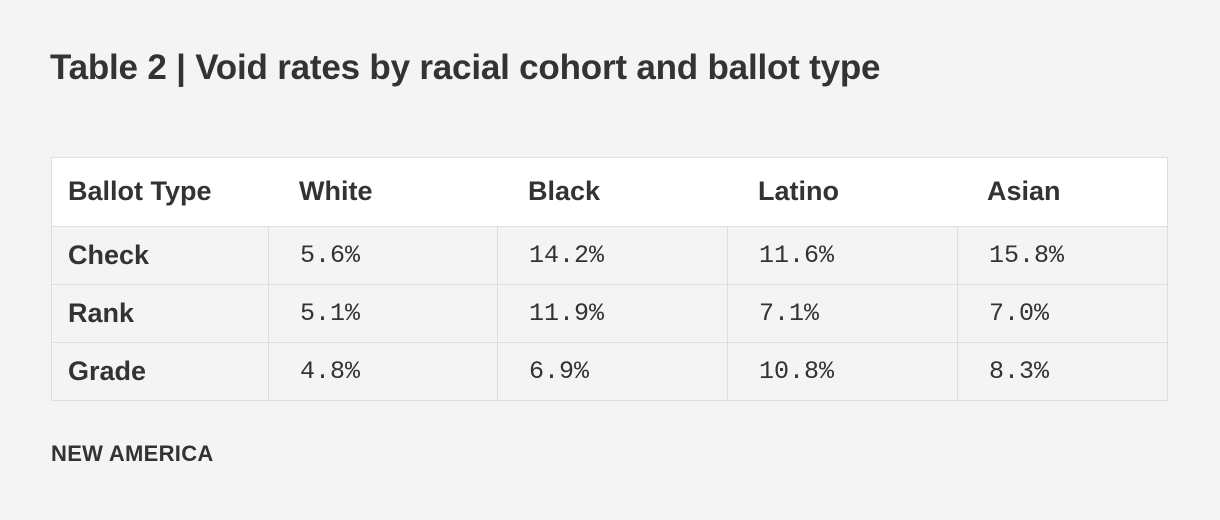  I want to click on cell-check-asian: 15.8%, so click(1027, 255).